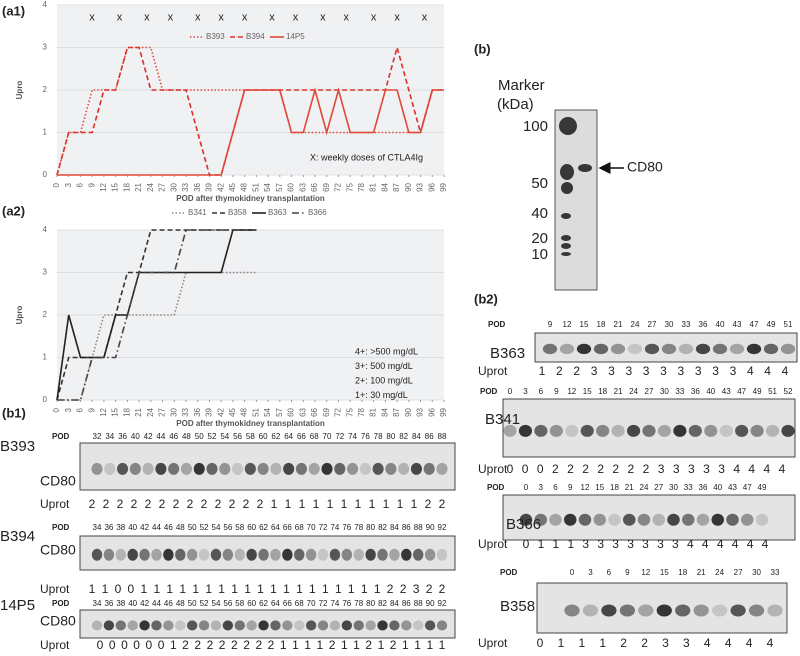 The width and height of the screenshot is (800, 656). What do you see at coordinates (788, 324) in the screenshot?
I see `pod-value: 51` at bounding box center [788, 324].